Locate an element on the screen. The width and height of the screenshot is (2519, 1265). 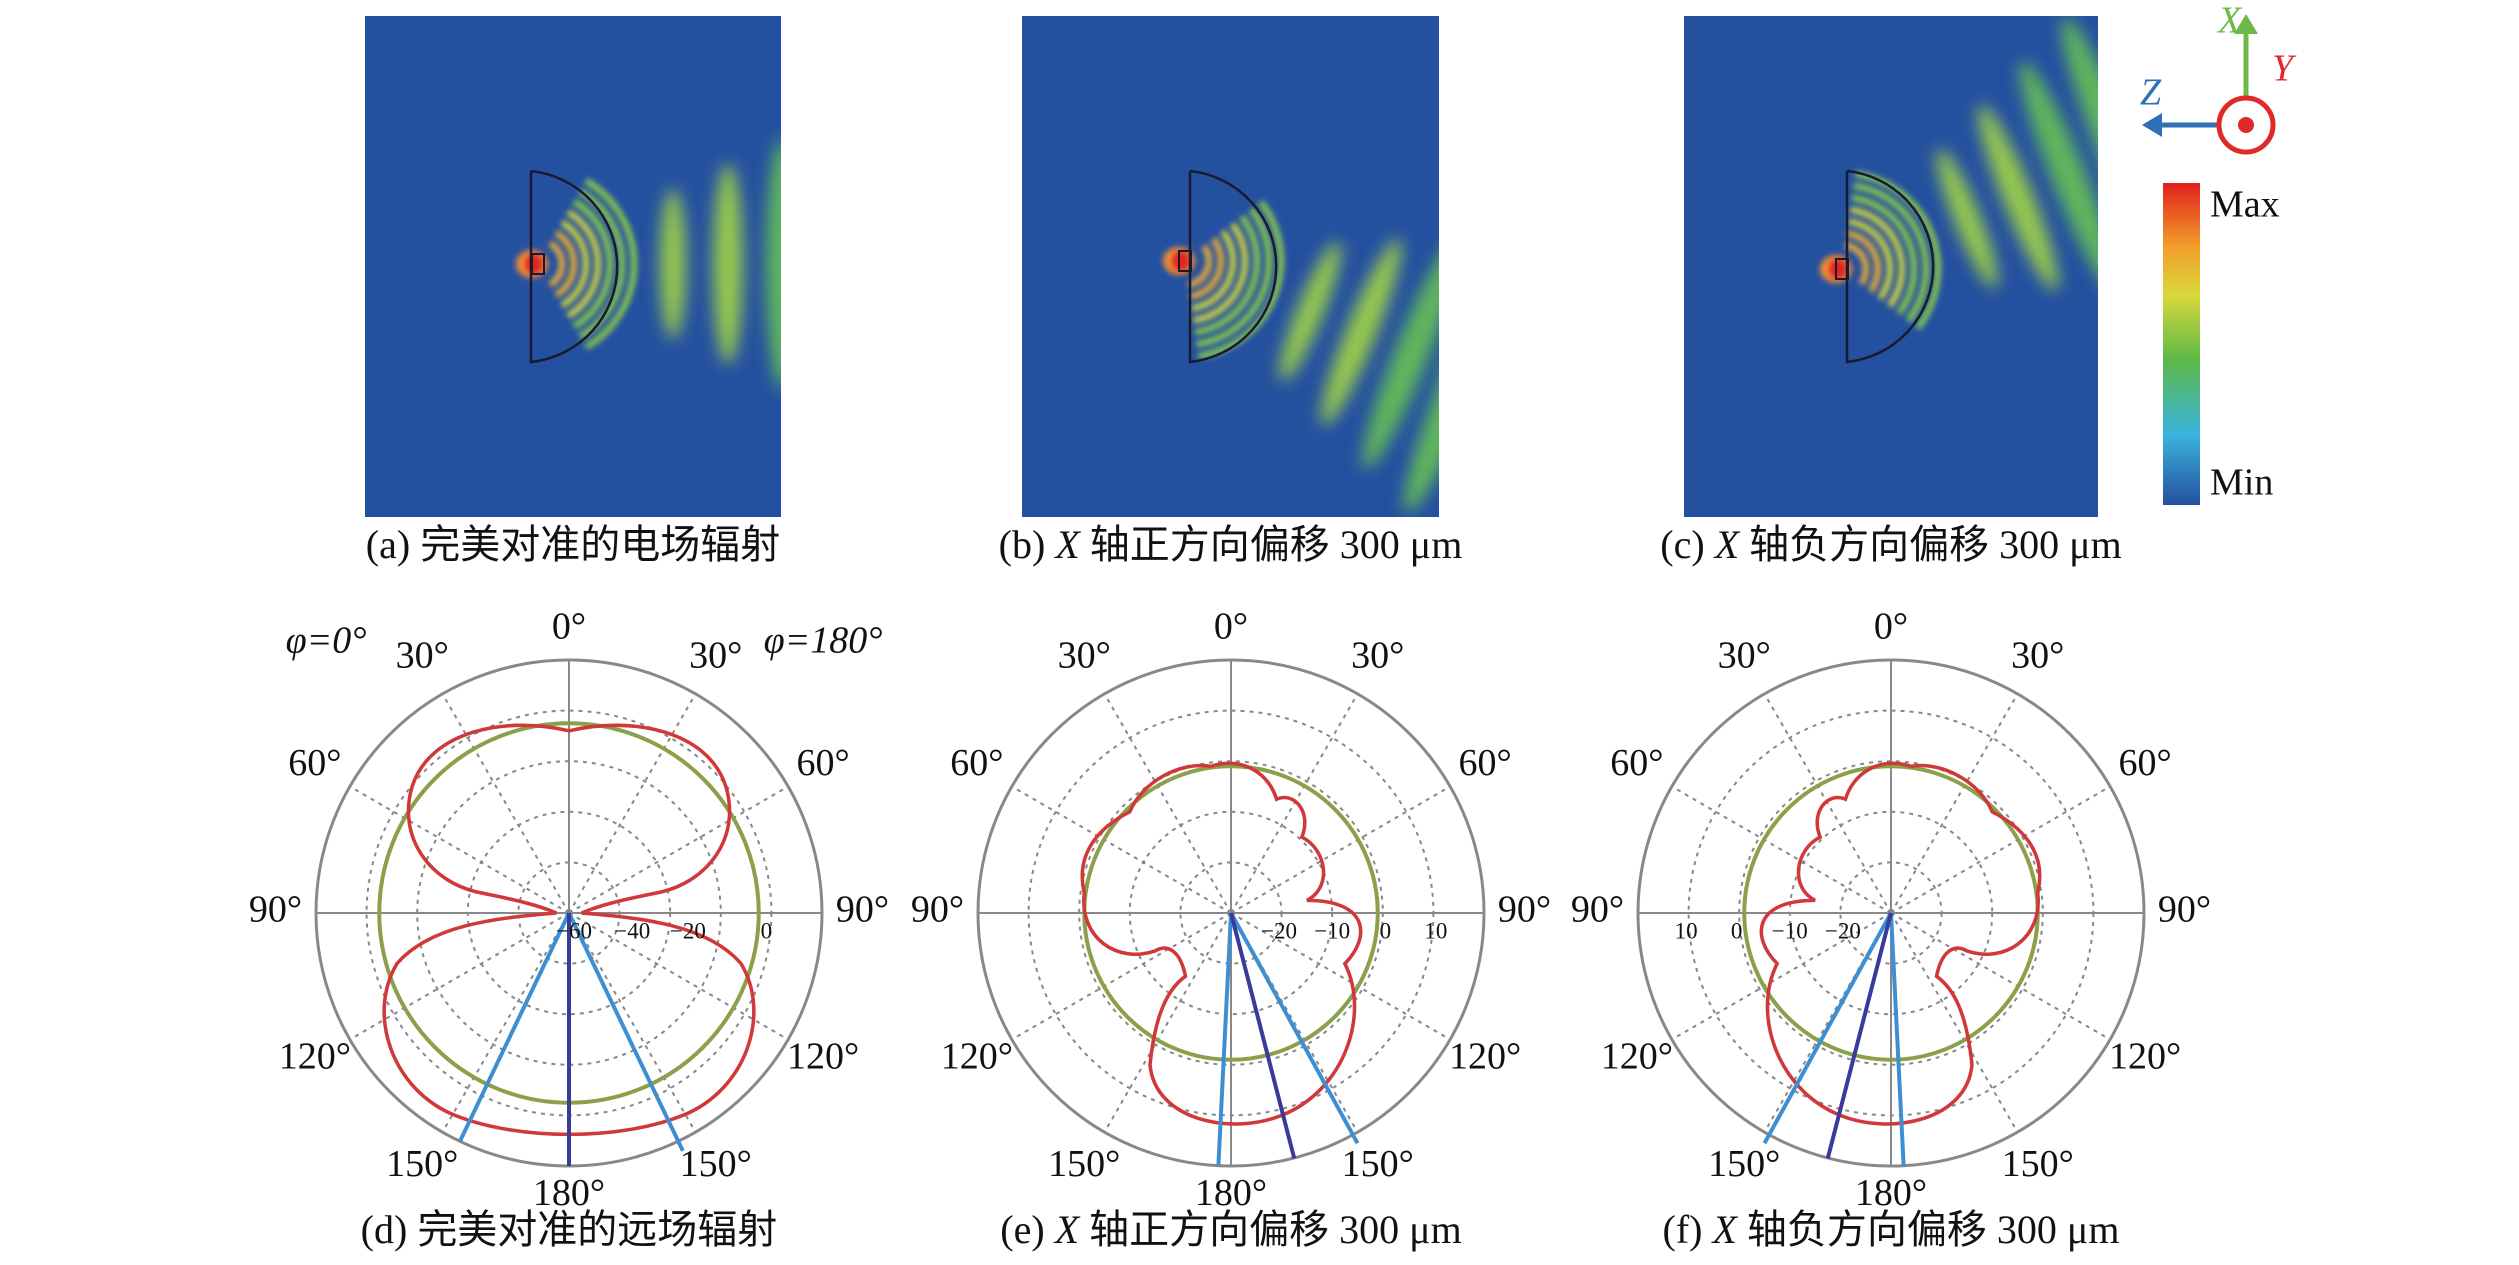
angle-label: 90° is located at coordinates (275, 910).